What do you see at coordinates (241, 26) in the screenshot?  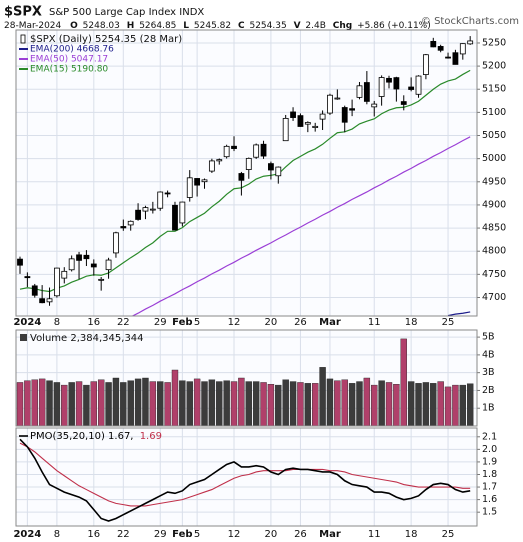 I see `close-label: C` at bounding box center [241, 26].